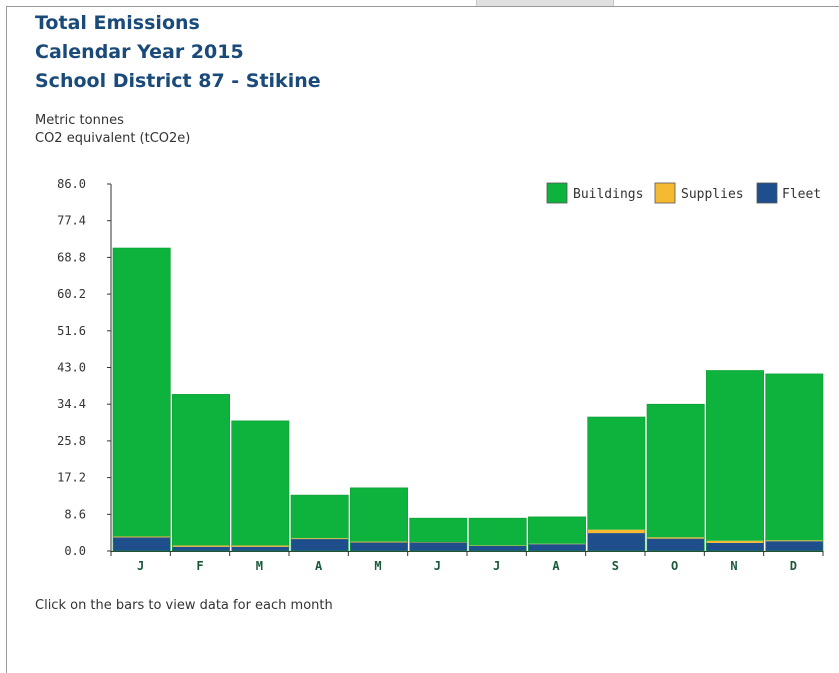 The image size is (839, 673). Describe the element at coordinates (674, 566) in the screenshot. I see `x-tick-label-10: O` at that location.